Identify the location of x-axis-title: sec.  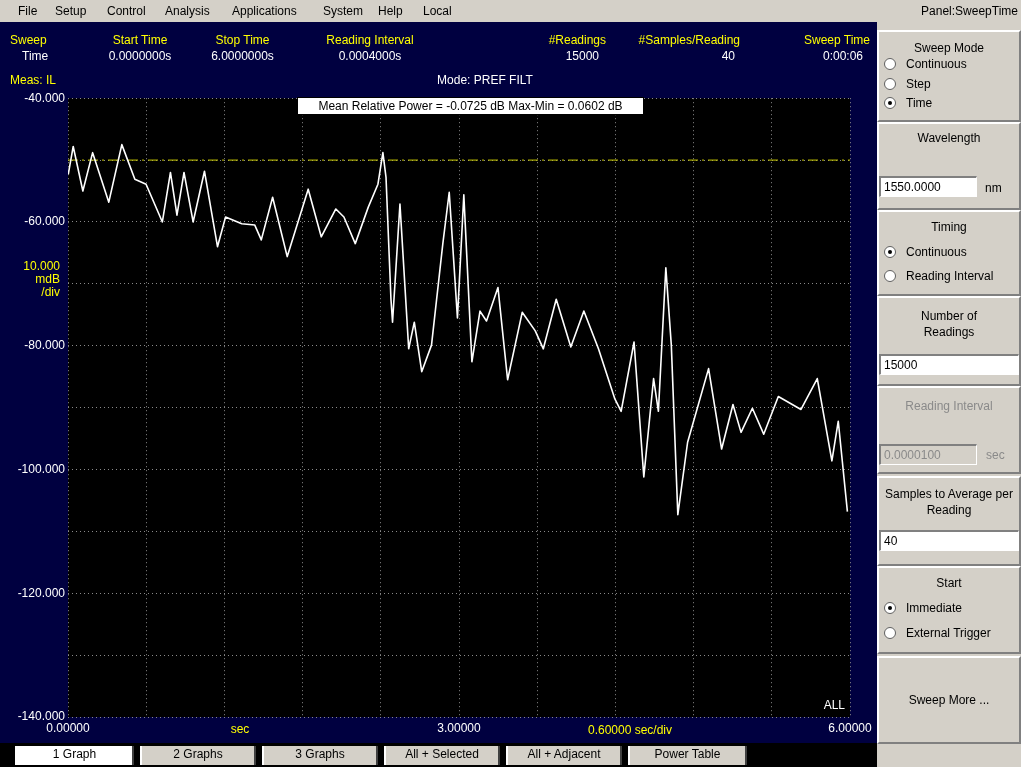
(240, 729).